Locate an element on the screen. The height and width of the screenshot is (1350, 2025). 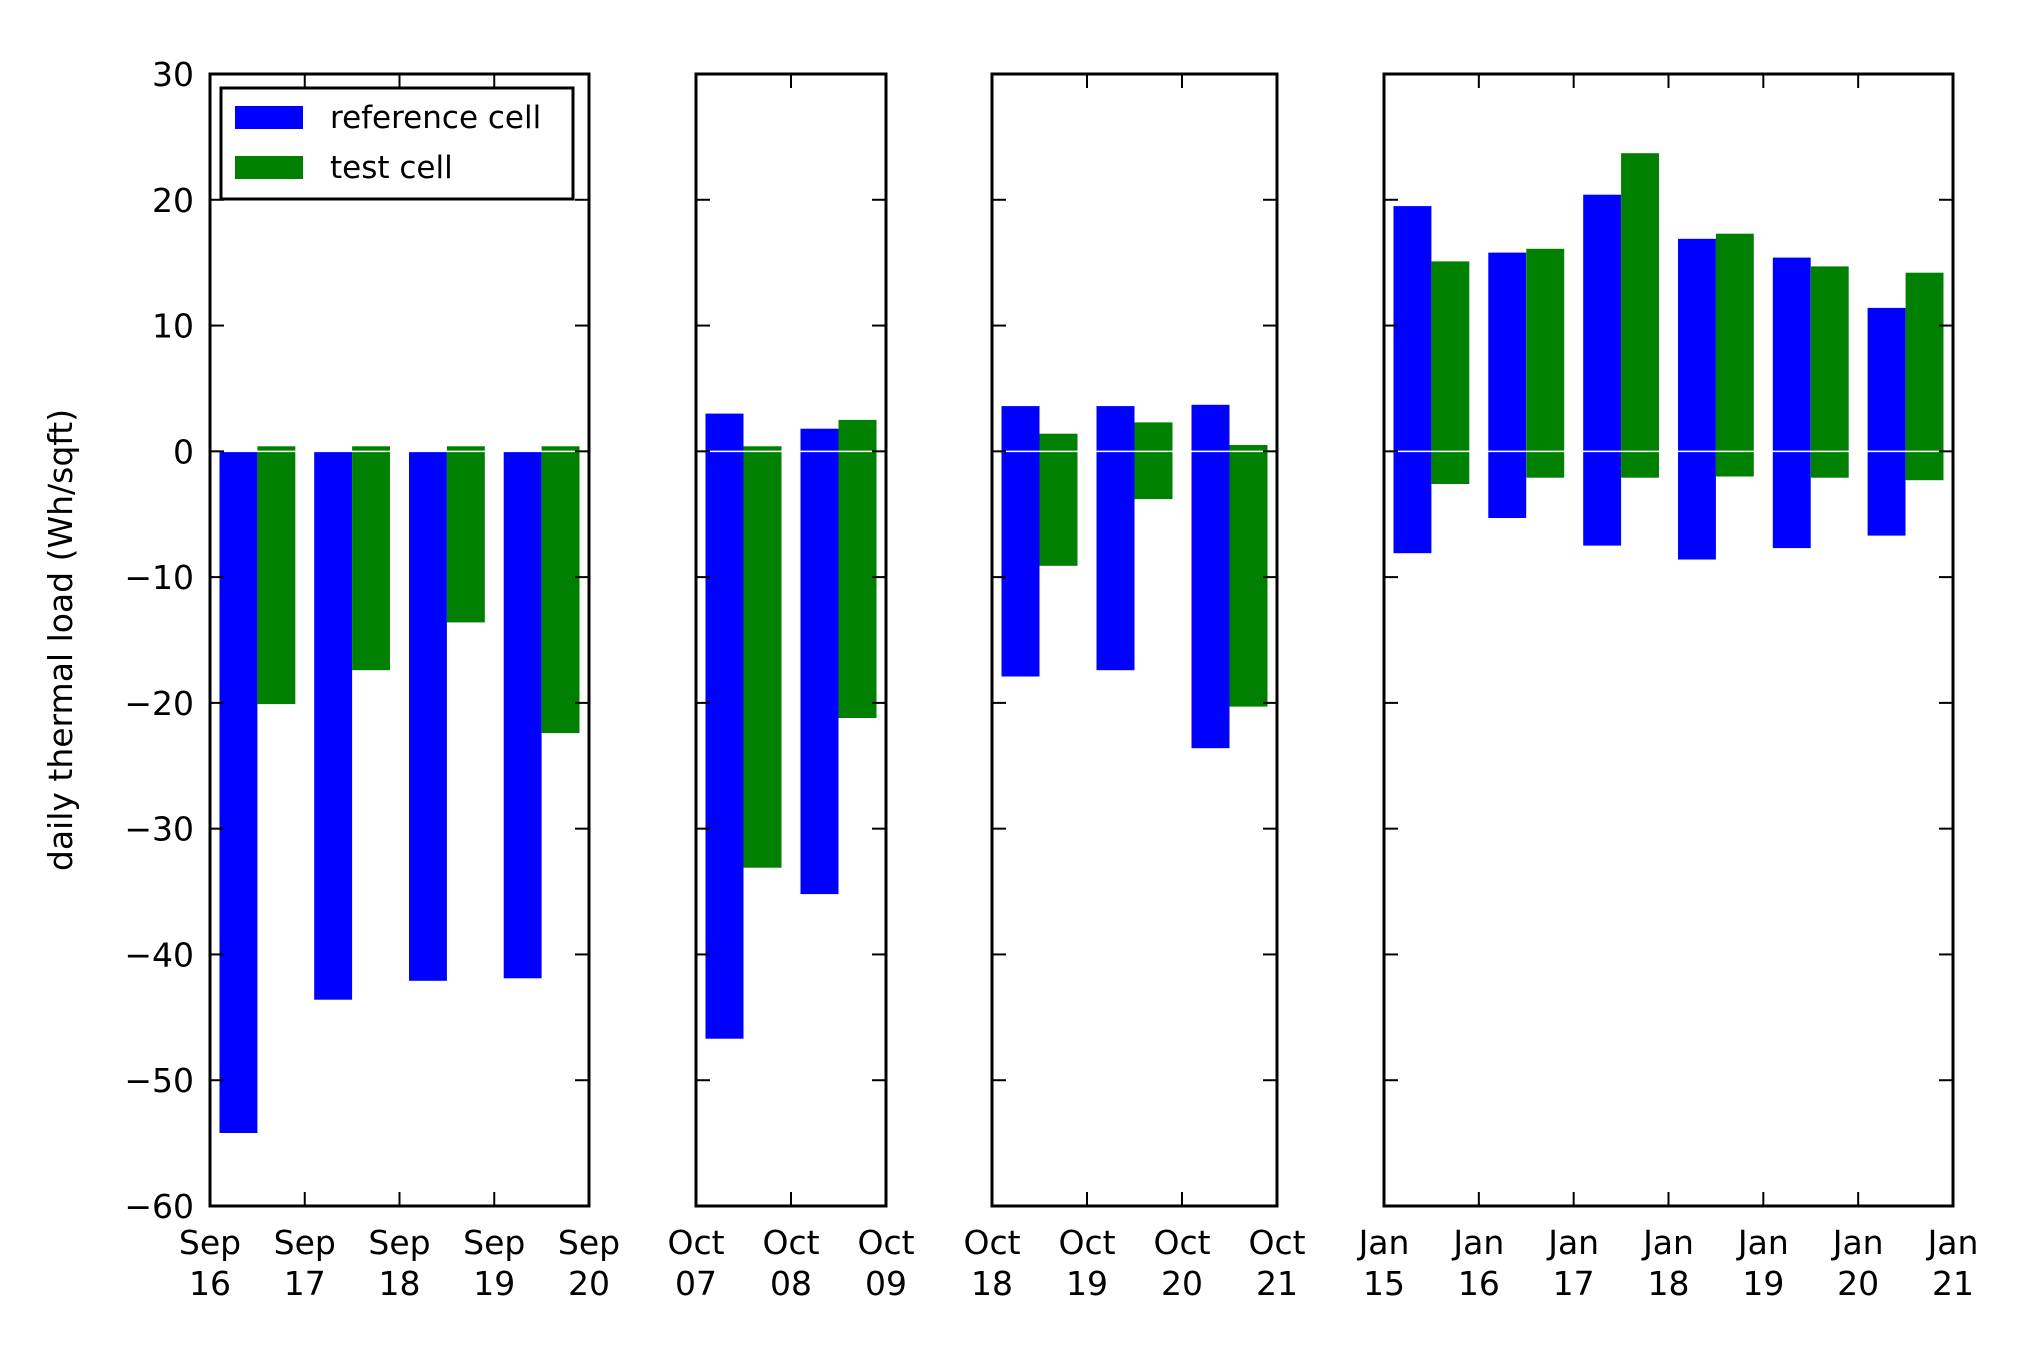
bar-test-cell-p1-d4 is located at coordinates (560, 590).